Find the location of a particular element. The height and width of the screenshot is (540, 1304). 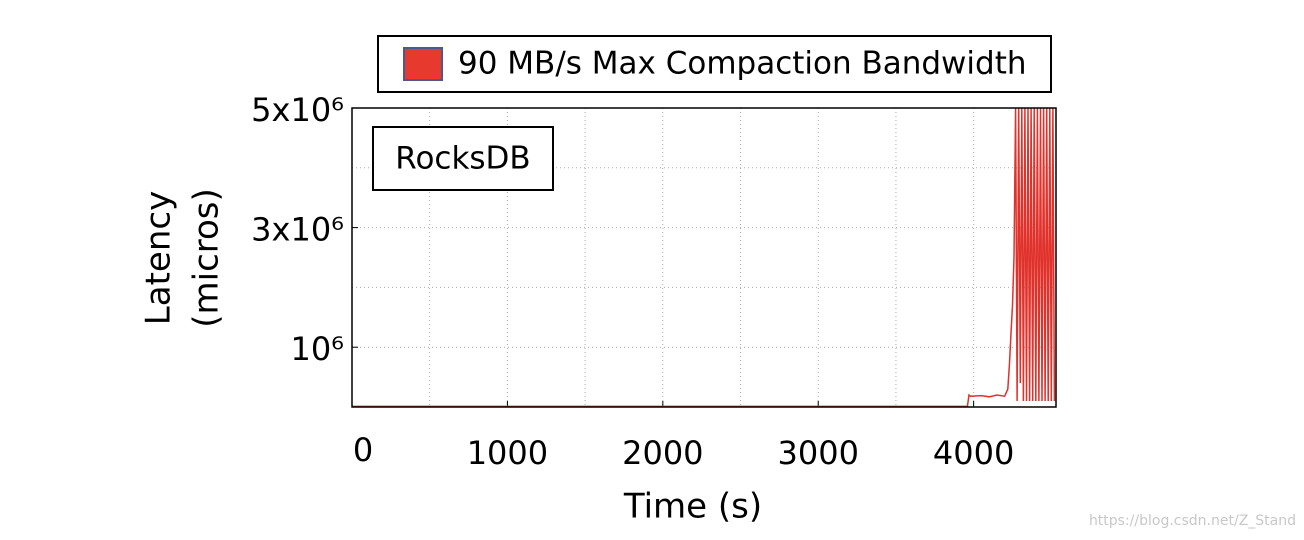

x-tick-label: 3000 is located at coordinates (818, 453).